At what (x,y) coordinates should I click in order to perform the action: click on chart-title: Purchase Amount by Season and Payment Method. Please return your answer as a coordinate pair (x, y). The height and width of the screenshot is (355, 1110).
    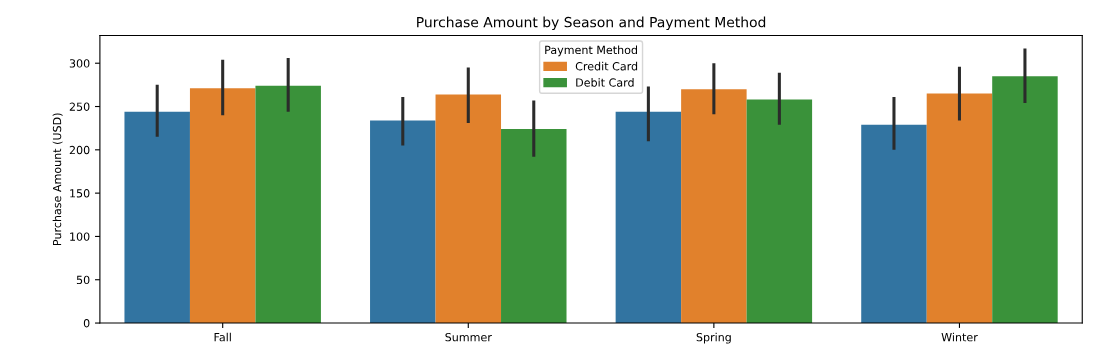
    Looking at the image, I should click on (591, 23).